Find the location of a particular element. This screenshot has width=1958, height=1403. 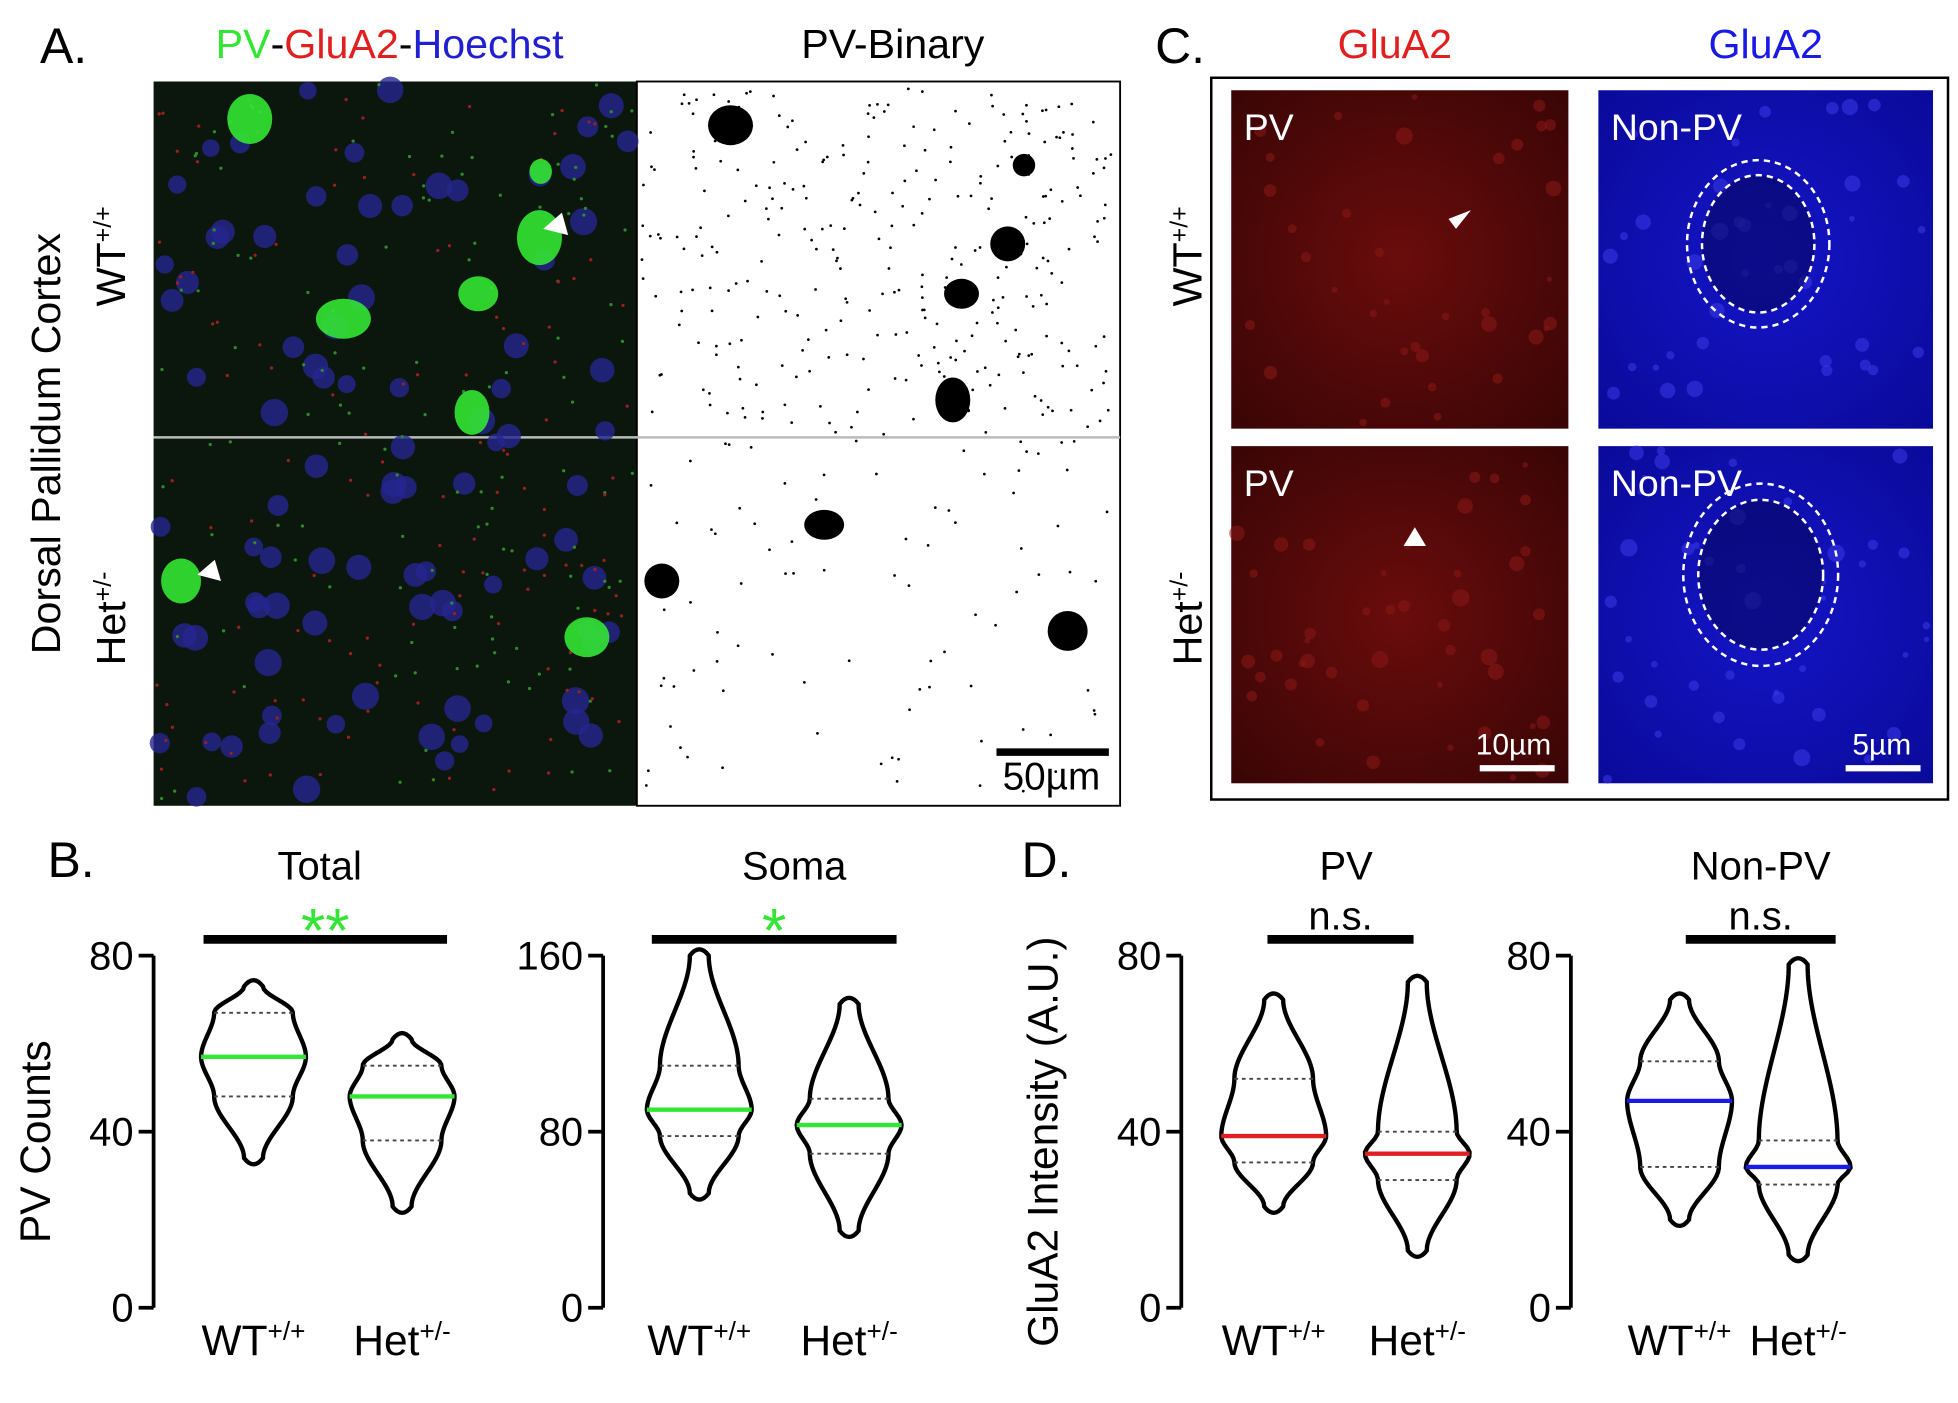

title-part: - is located at coordinates (406, 44).